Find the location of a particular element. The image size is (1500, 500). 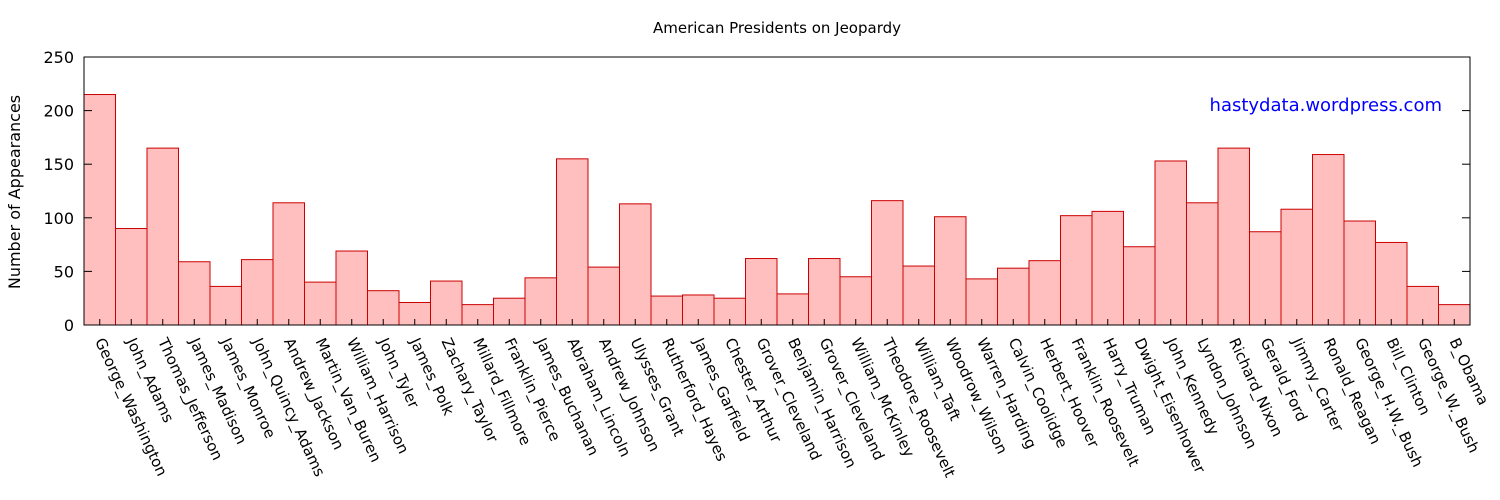

y-tick-label-1: 50 is located at coordinates (64, 271).